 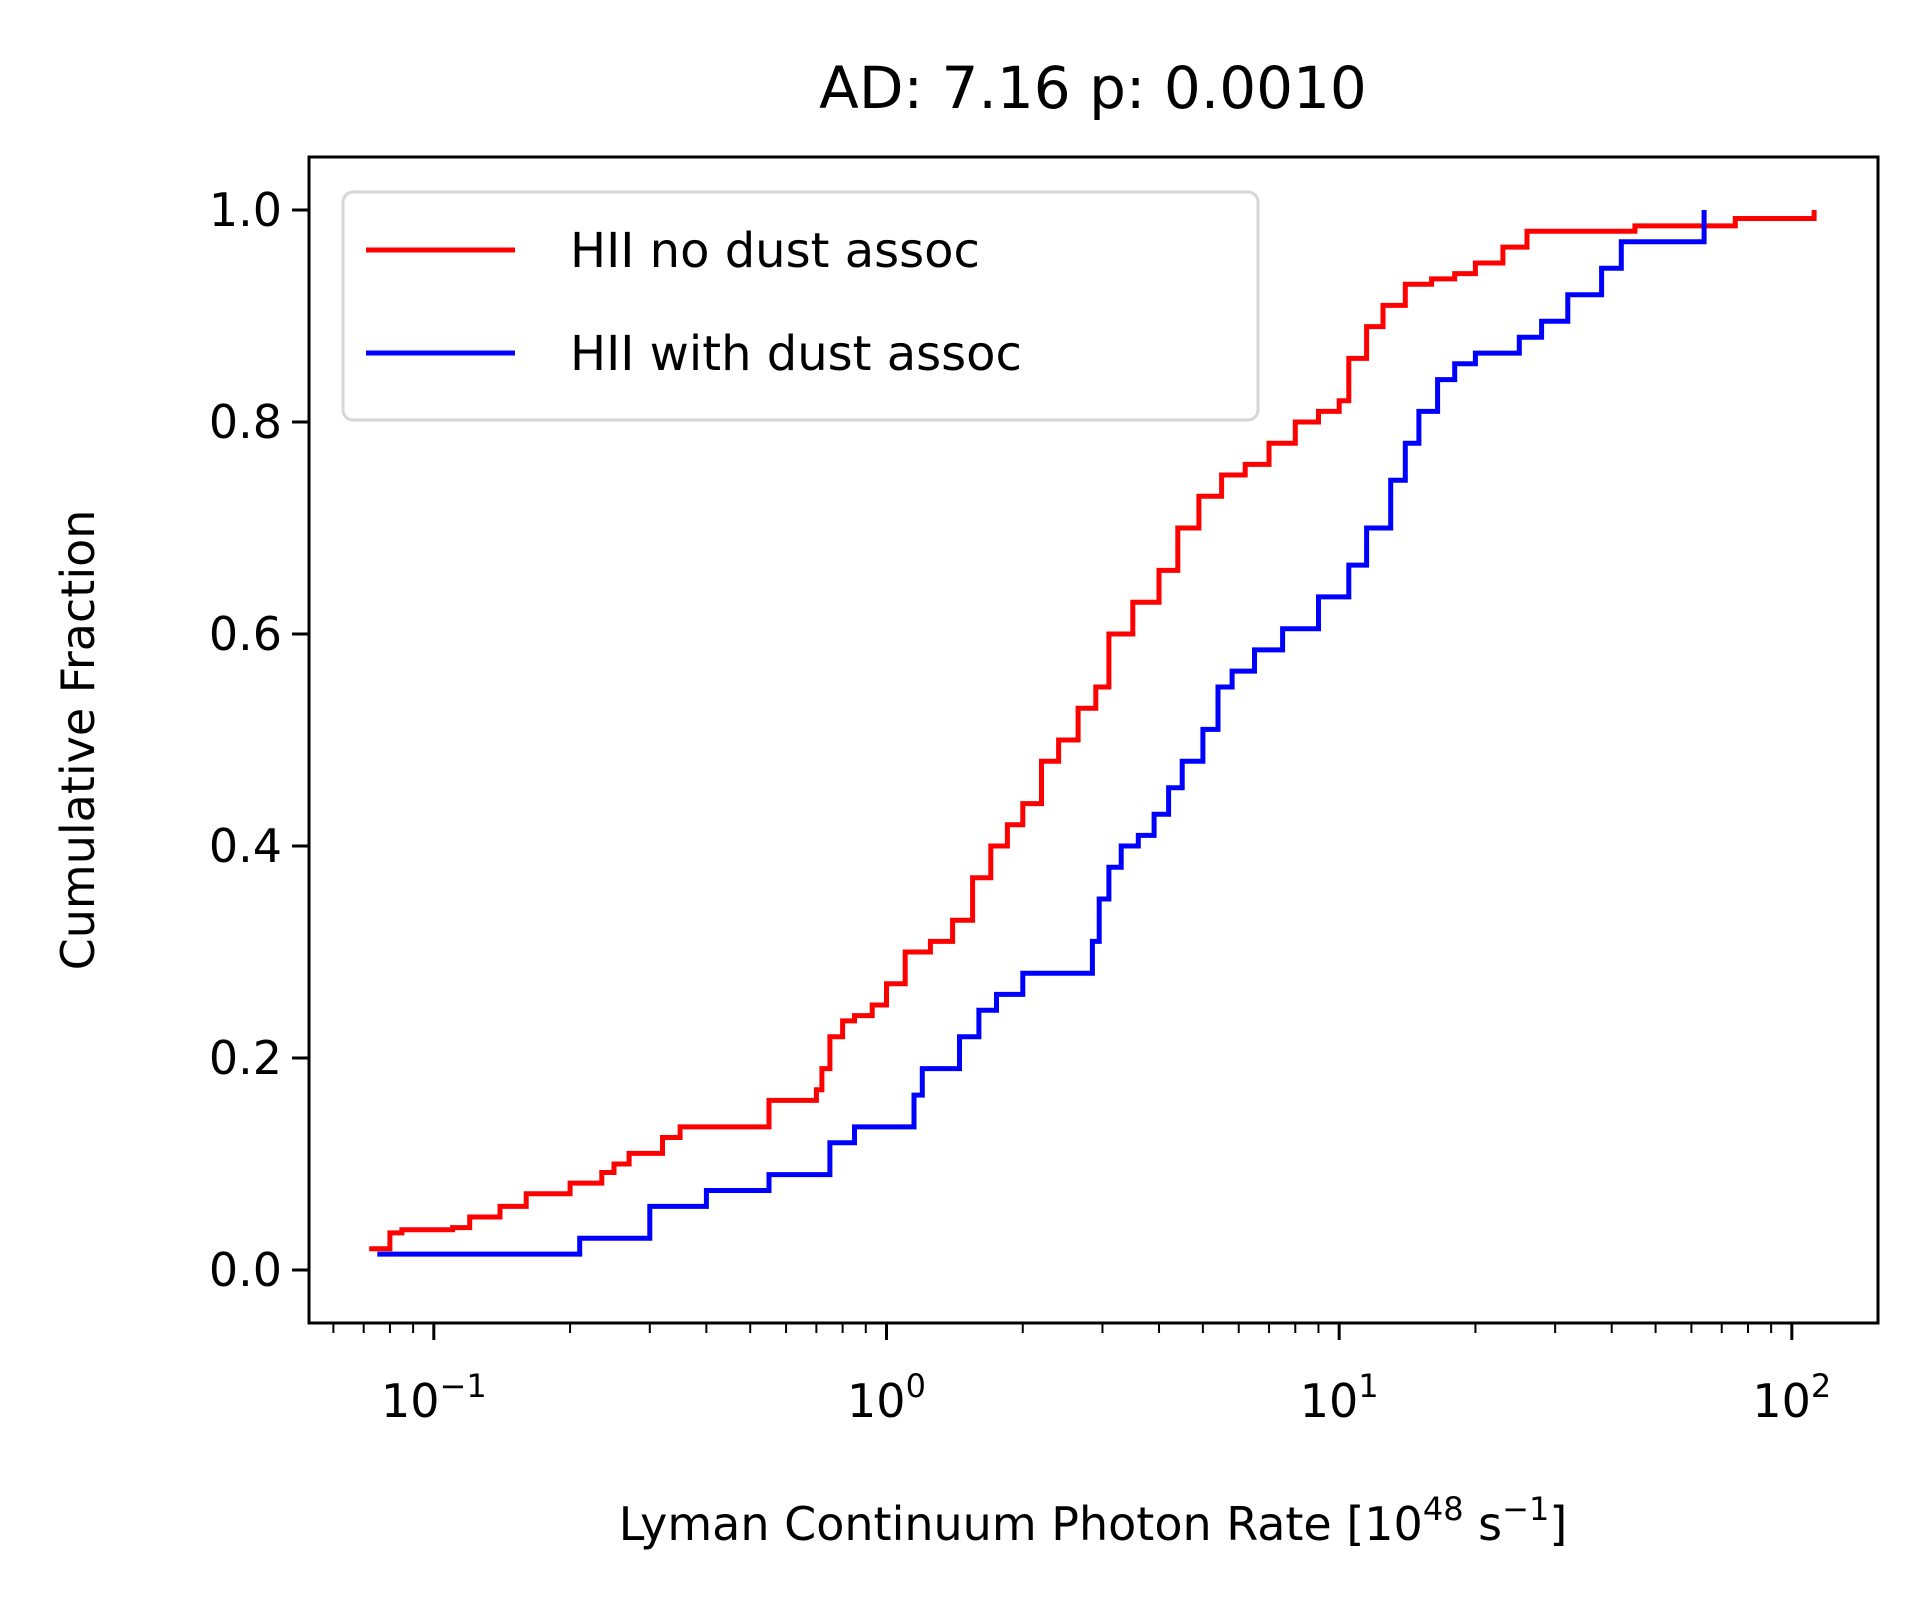 I want to click on x-axis-label: Lyman Continuum Photon Rate [1048 s−1], so click(x=1093, y=1520).